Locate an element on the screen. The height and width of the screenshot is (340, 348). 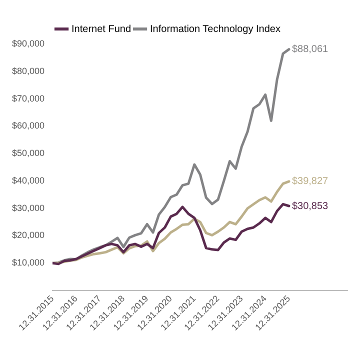
legend-label: Information Technology Index is located at coordinates (215, 29).